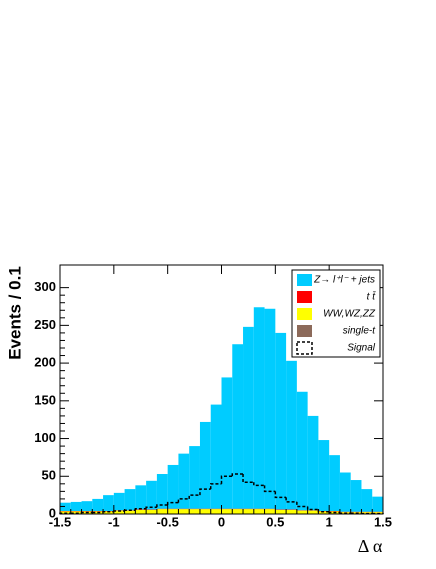 The height and width of the screenshot is (569, 436). Describe the element at coordinates (329, 521) in the screenshot. I see `x-tick-label: 1` at that location.